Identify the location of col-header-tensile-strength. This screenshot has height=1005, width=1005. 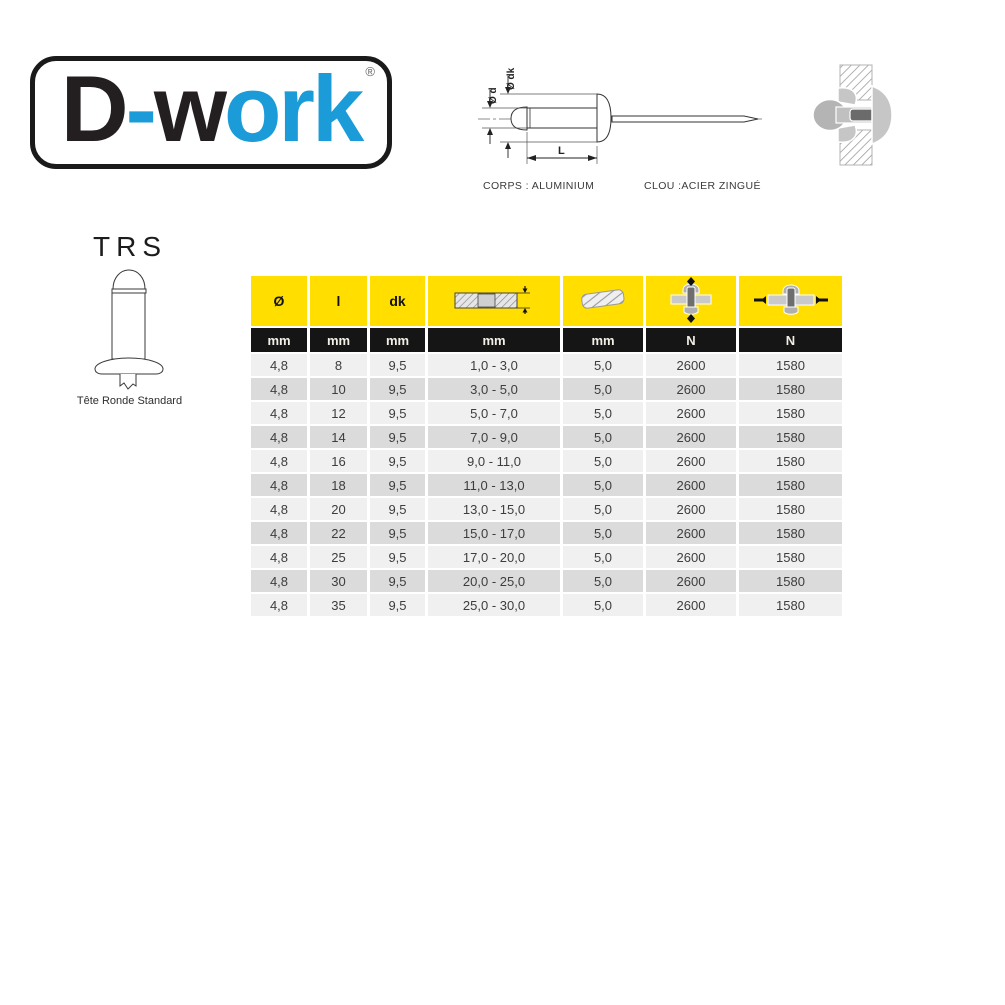
(790, 301).